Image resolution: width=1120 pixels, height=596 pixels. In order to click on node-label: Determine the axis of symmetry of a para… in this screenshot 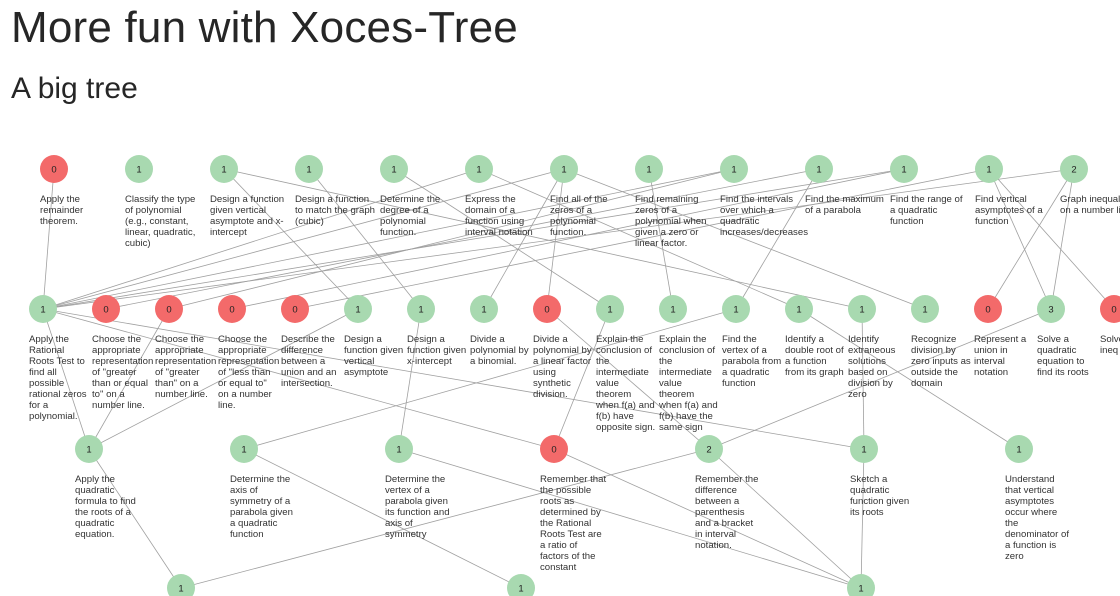, I will do `click(261, 507)`.